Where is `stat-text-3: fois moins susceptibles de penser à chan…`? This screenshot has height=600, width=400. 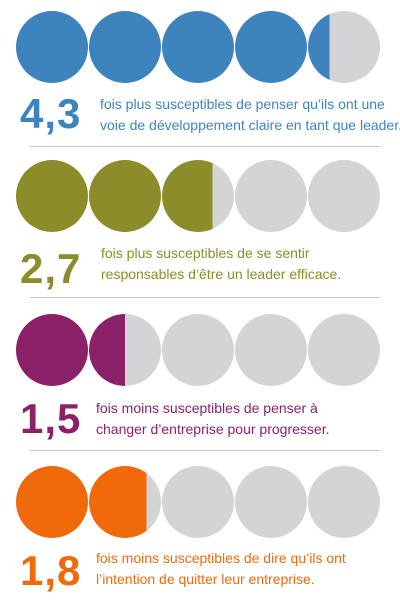
stat-text-3: fois moins susceptibles de penser à chan… is located at coordinates (212, 419).